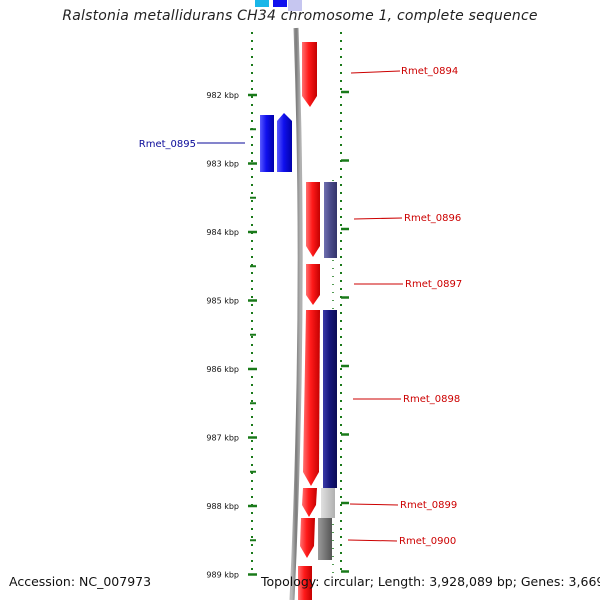  What do you see at coordinates (313, 219) in the screenshot?
I see `gene-rmet-0896-arrow` at bounding box center [313, 219].